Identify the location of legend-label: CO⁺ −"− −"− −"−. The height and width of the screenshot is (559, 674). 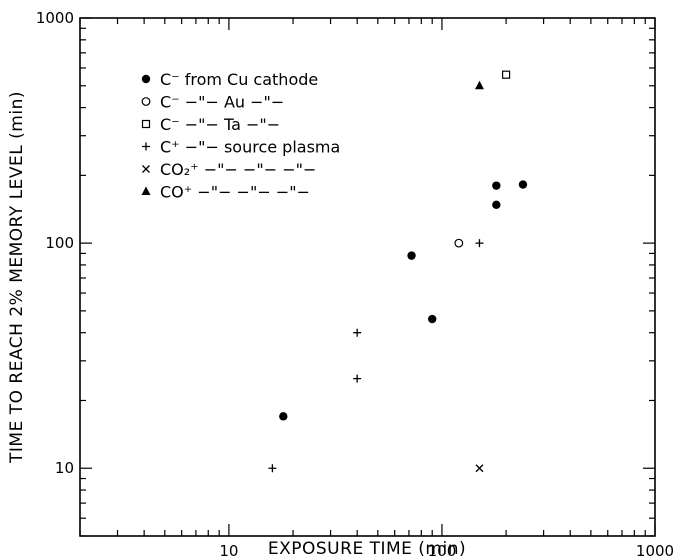
(235, 192).